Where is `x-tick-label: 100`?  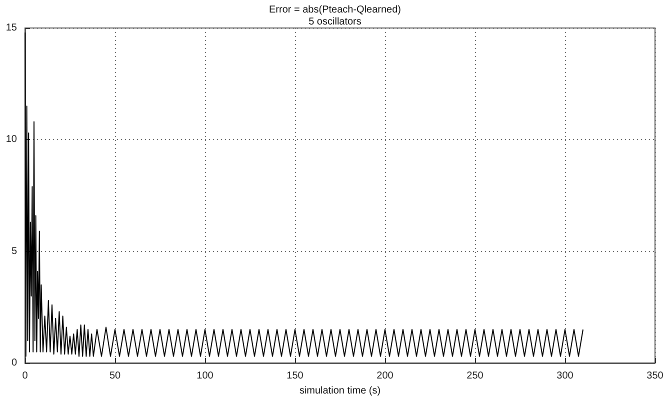
x-tick-label: 100 is located at coordinates (205, 376).